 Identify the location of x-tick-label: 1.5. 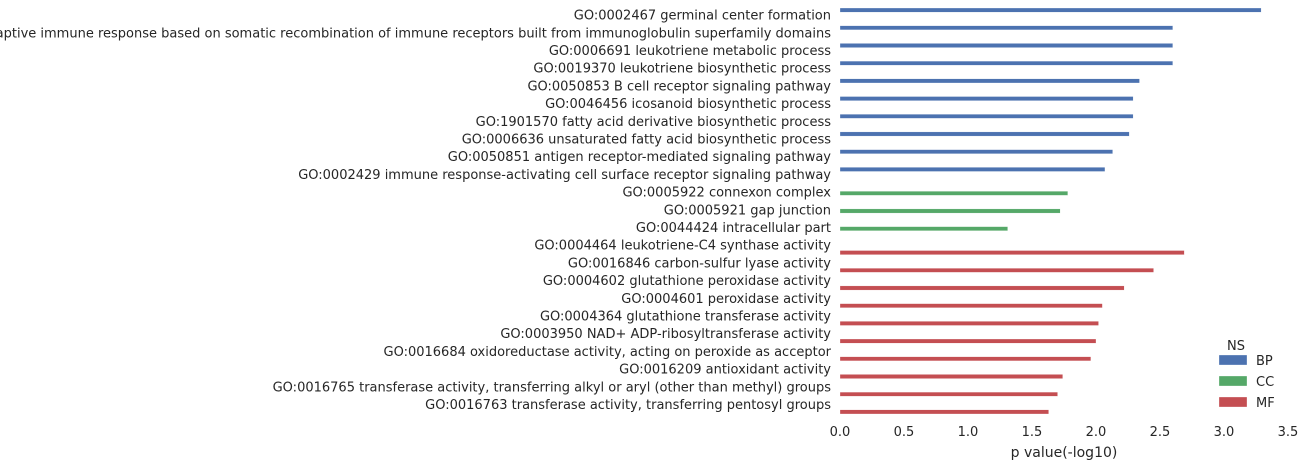
(1032, 432).